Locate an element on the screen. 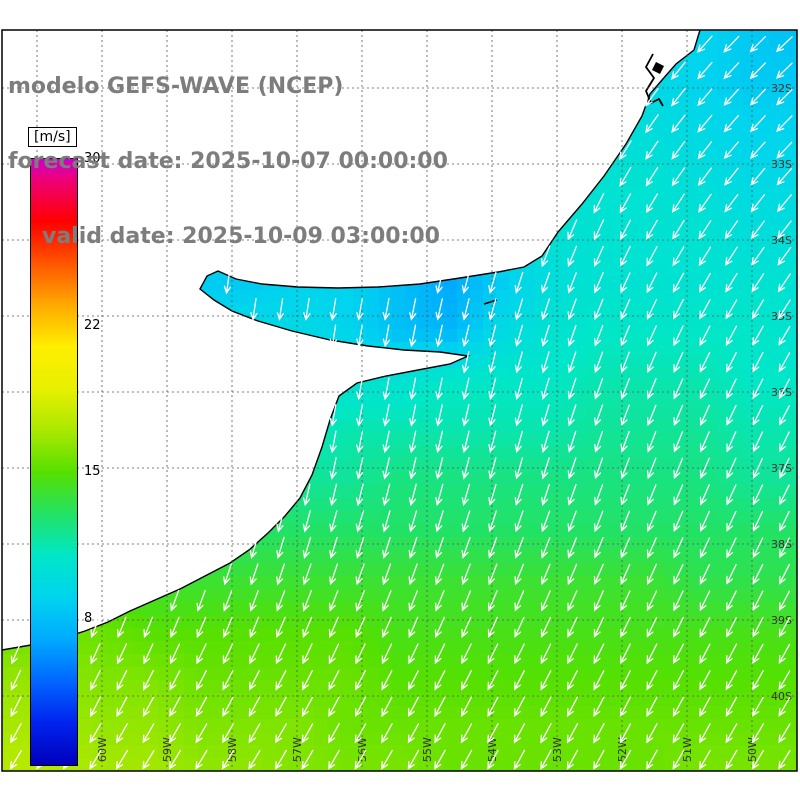 The image size is (800, 800). svg-text: 51W is located at coordinates (687, 749).